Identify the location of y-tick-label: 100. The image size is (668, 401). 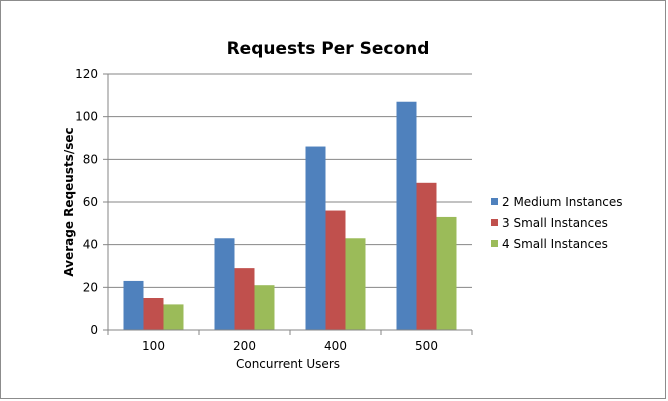
(86, 117).